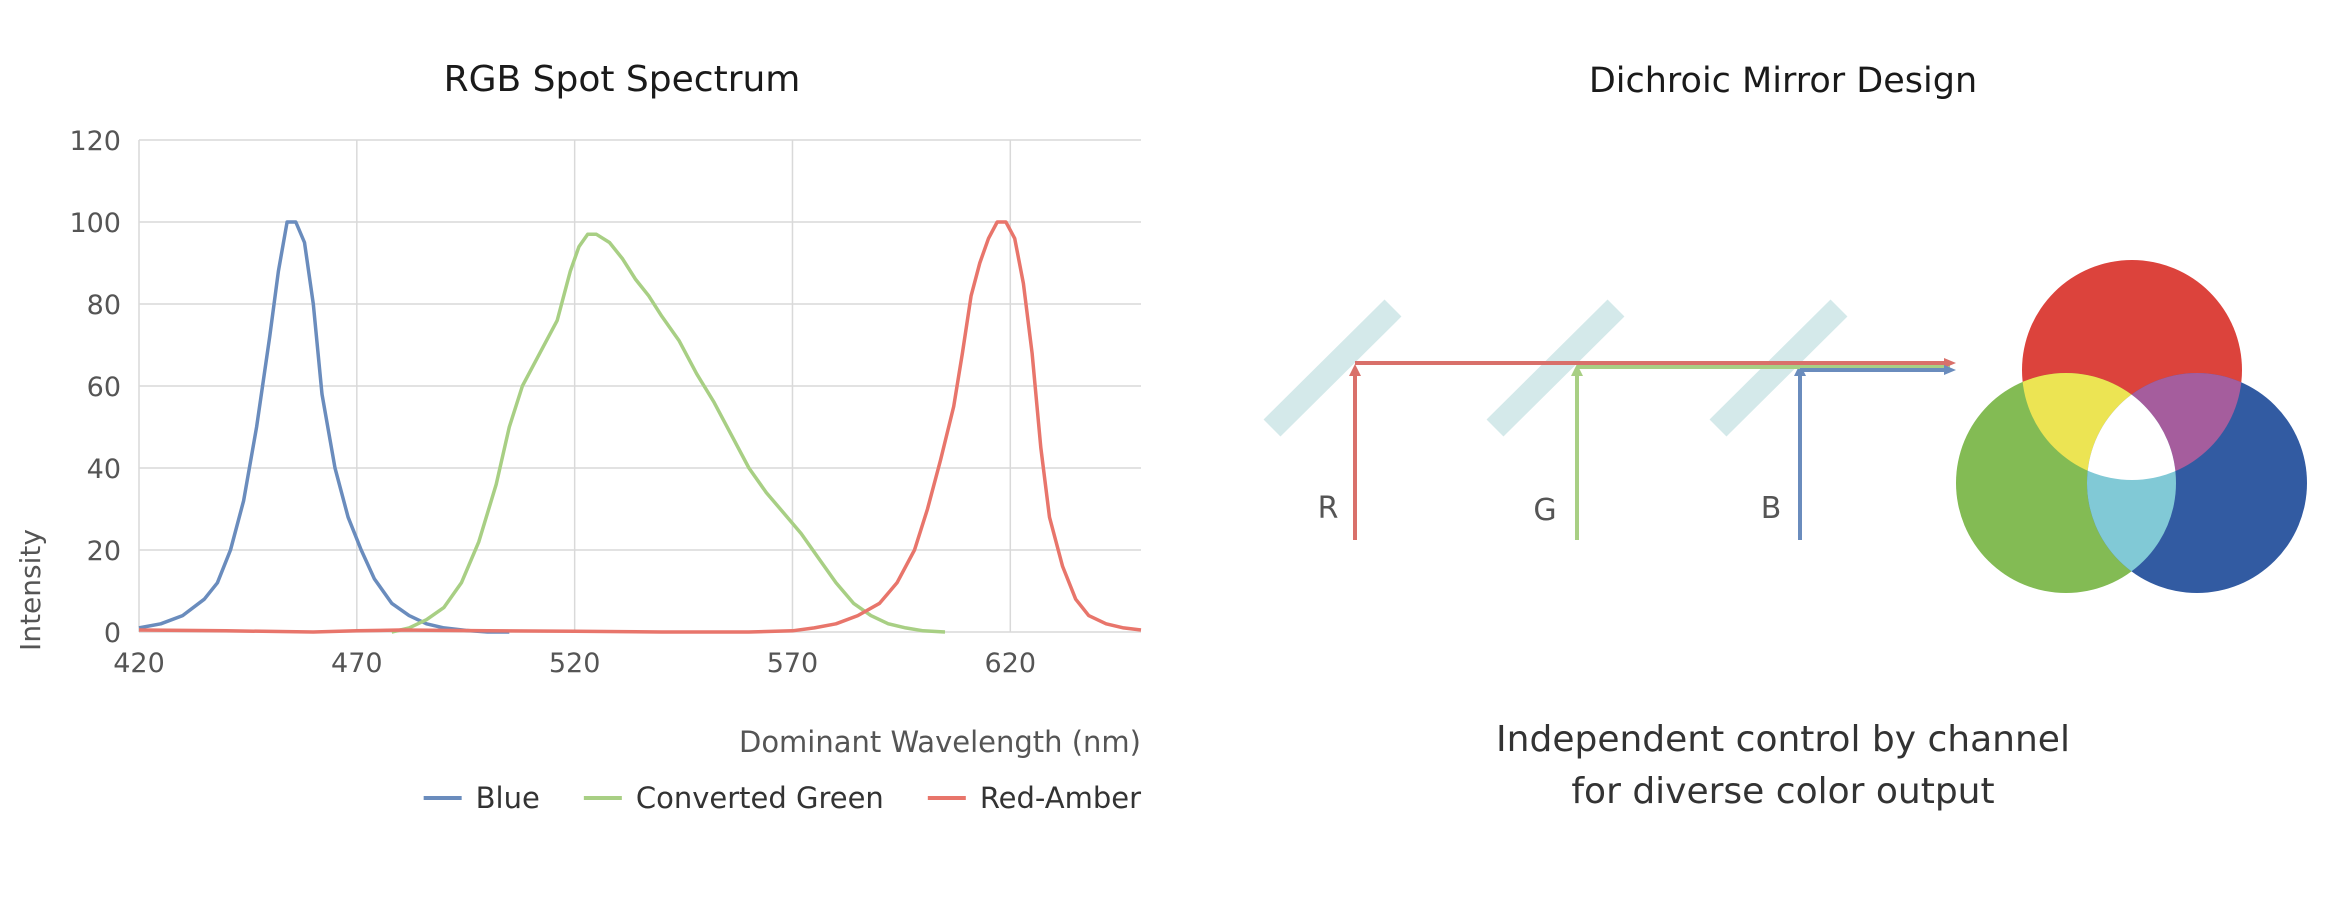  Describe the element at coordinates (104, 305) in the screenshot. I see `y-tick-label: 80` at that location.